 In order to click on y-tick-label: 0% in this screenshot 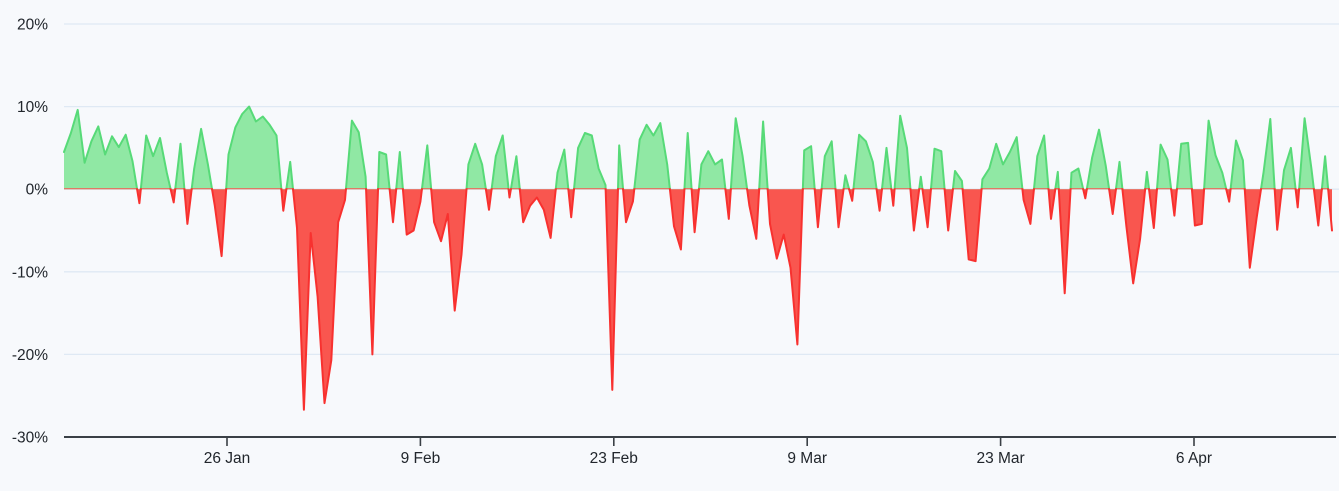, I will do `click(37, 190)`.